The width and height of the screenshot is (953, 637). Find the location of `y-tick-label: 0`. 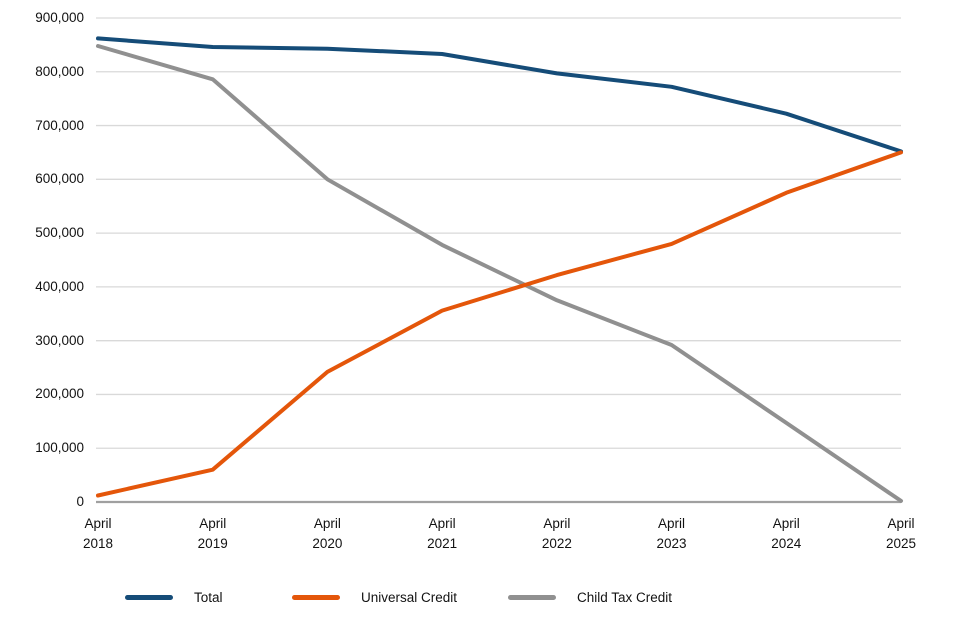

y-tick-label: 0 is located at coordinates (80, 501).